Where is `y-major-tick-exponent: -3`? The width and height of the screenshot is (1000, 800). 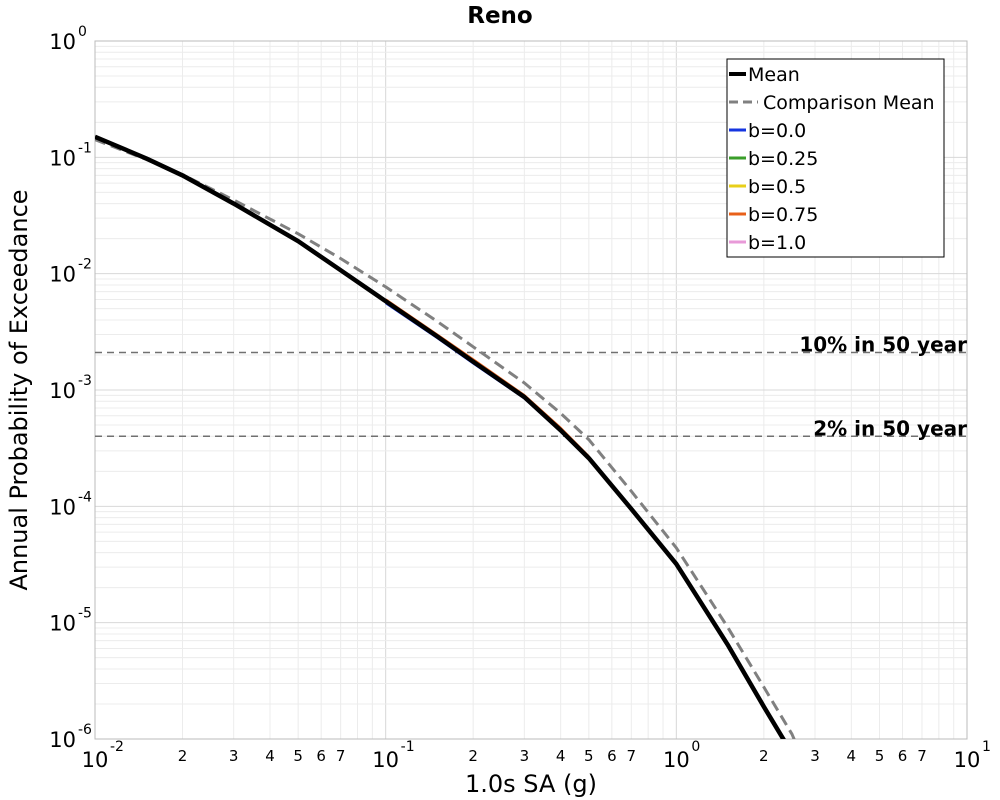
y-major-tick-exponent: -3 is located at coordinates (85, 381).